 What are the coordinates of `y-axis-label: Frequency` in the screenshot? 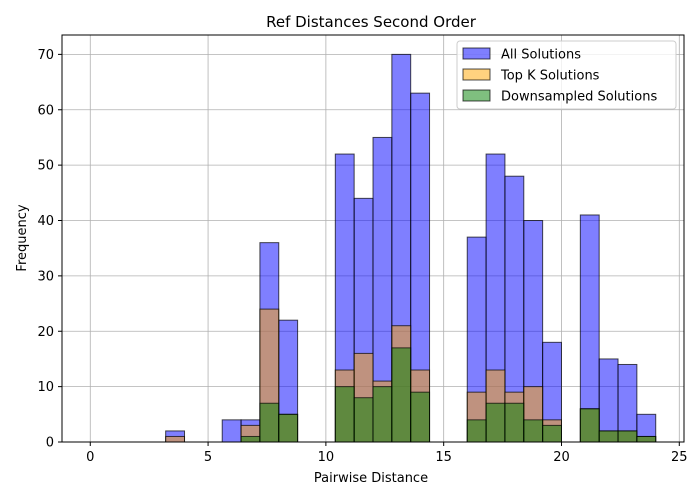 It's located at (22, 237).